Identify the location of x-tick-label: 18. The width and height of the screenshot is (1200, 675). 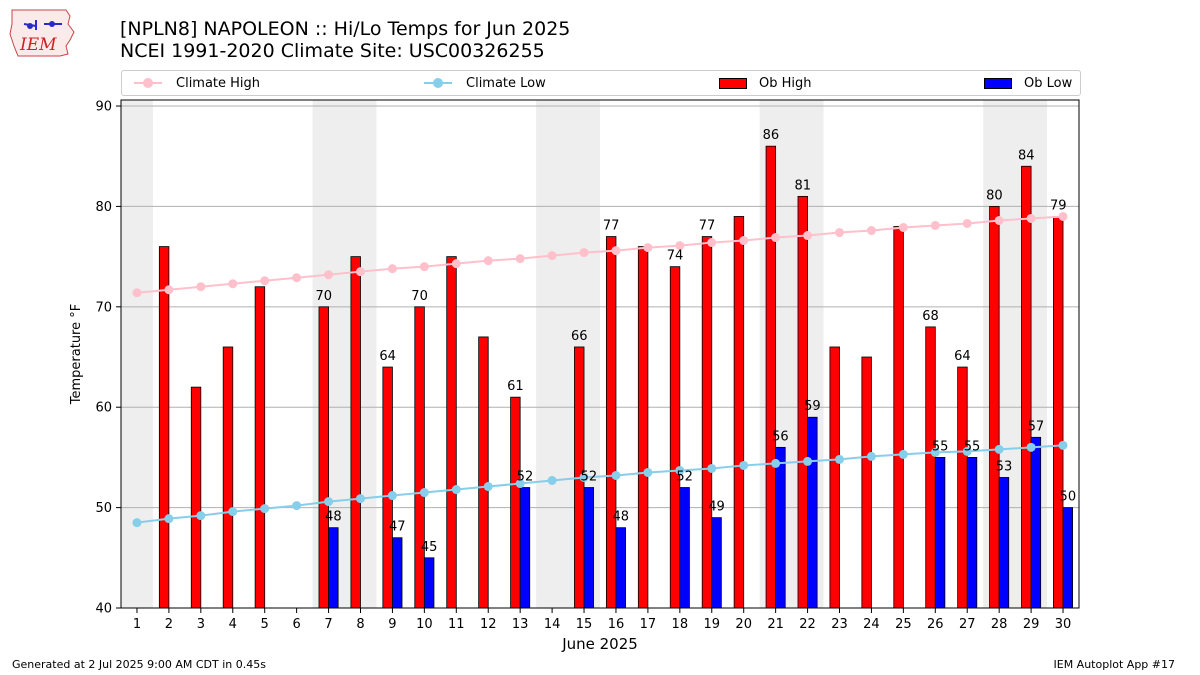
(680, 624).